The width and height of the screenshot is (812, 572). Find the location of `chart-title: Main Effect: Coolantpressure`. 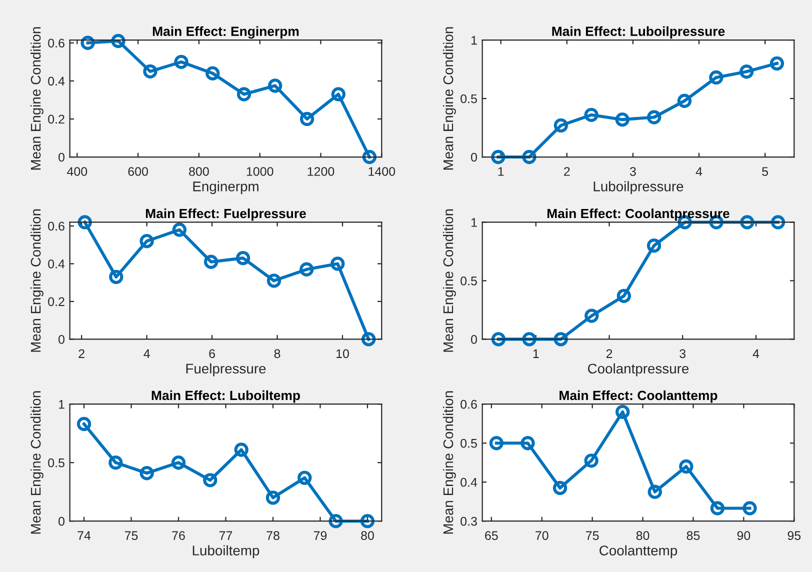

chart-title: Main Effect: Coolantpressure is located at coordinates (638, 214).